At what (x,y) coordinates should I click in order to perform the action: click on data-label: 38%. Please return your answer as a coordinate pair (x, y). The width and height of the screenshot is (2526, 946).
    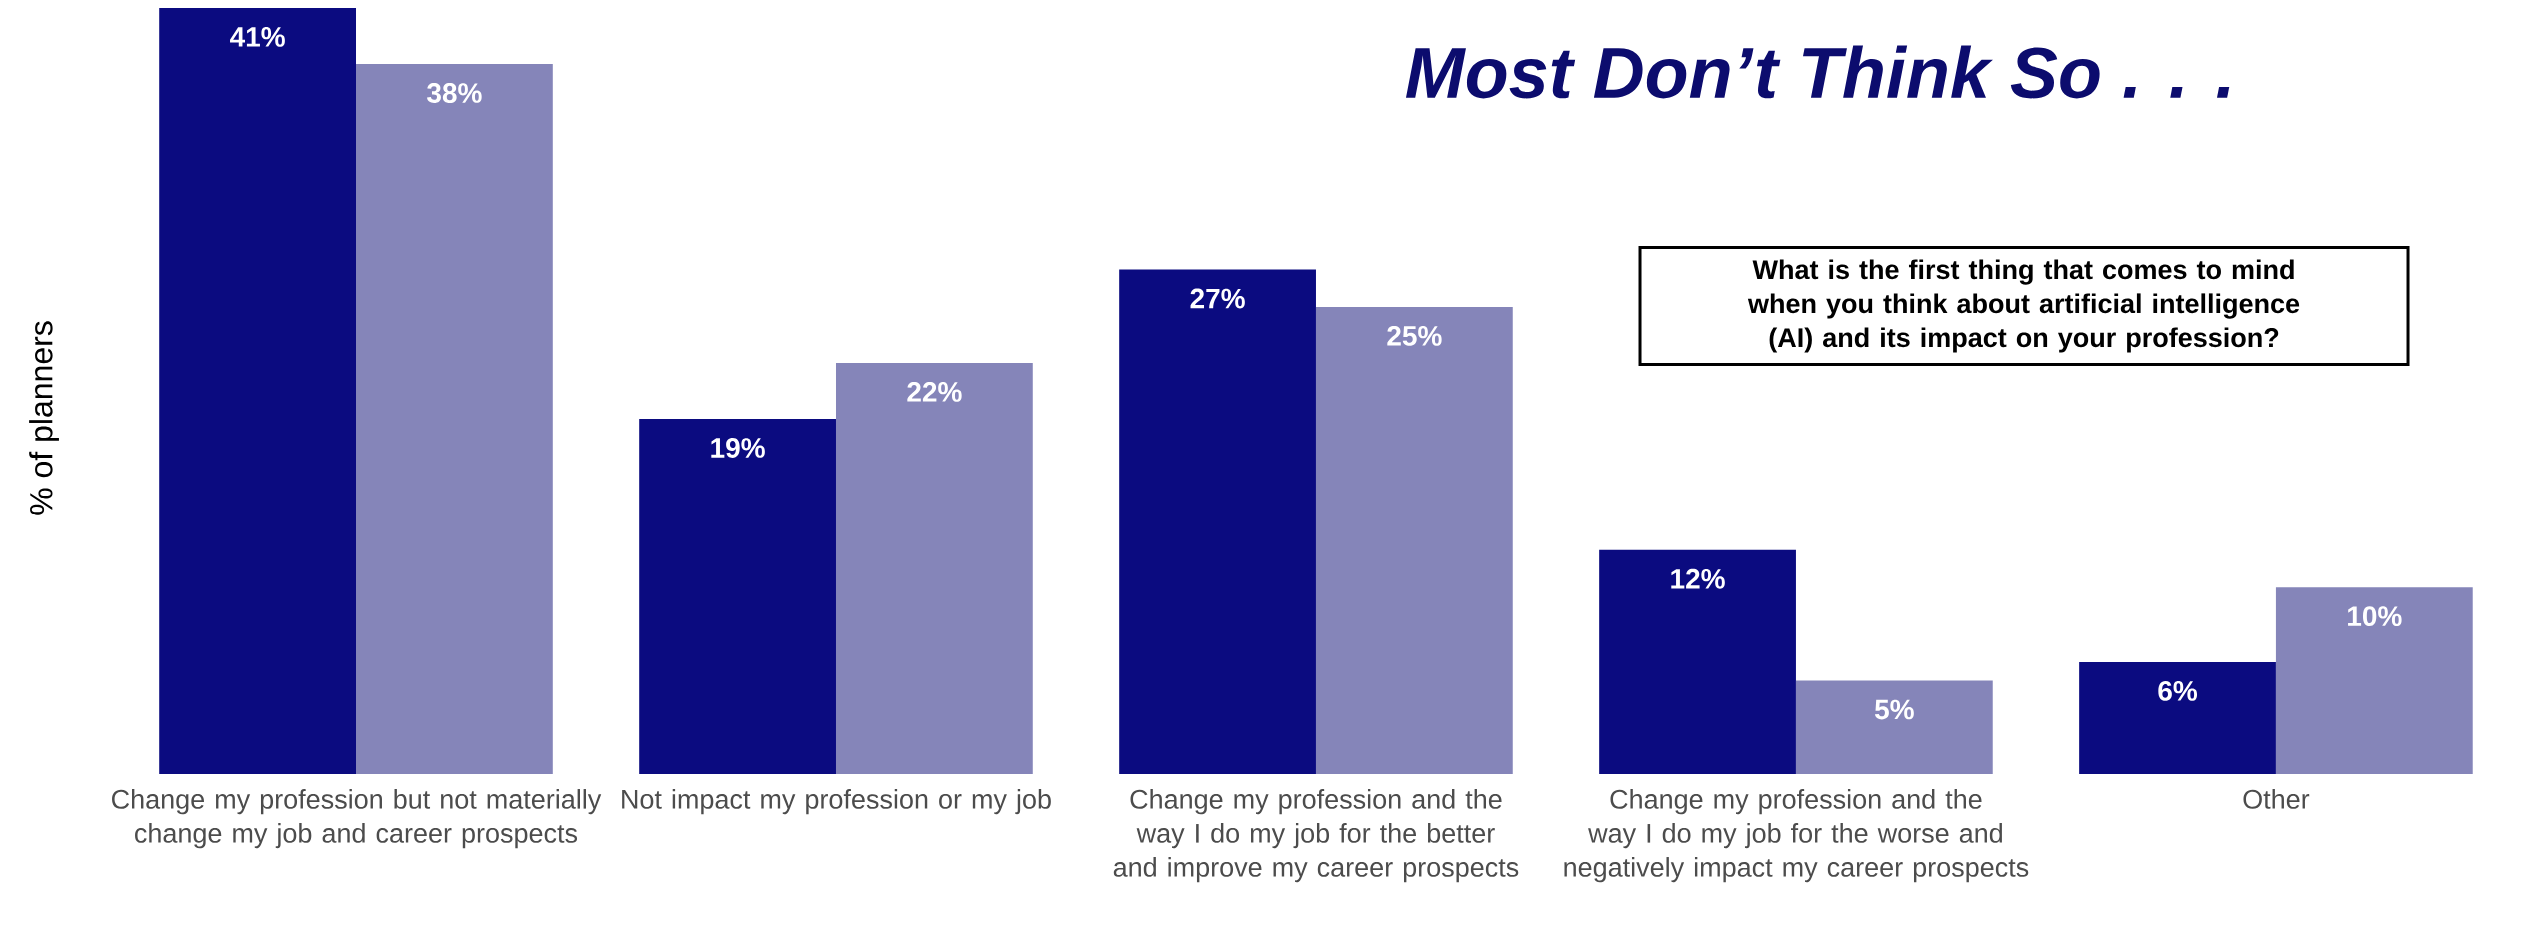
    Looking at the image, I should click on (454, 93).